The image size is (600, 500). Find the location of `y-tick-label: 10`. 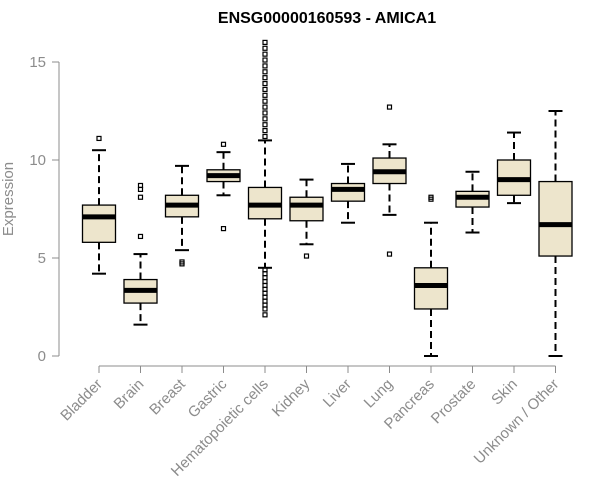

y-tick-label: 10 is located at coordinates (37, 160).